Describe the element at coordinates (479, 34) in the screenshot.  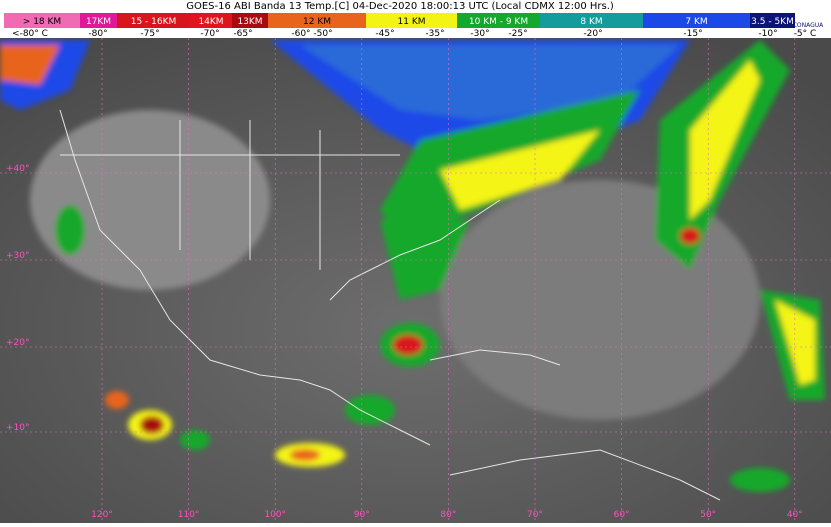
I see `temperature-label: -30°` at that location.